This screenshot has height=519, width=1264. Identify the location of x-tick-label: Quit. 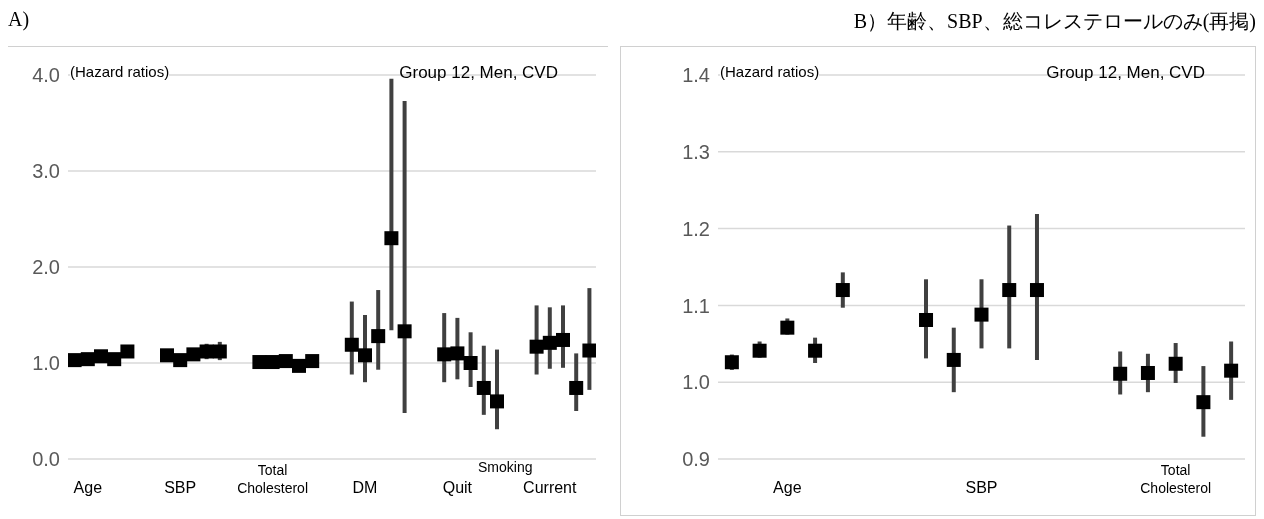
(457, 487).